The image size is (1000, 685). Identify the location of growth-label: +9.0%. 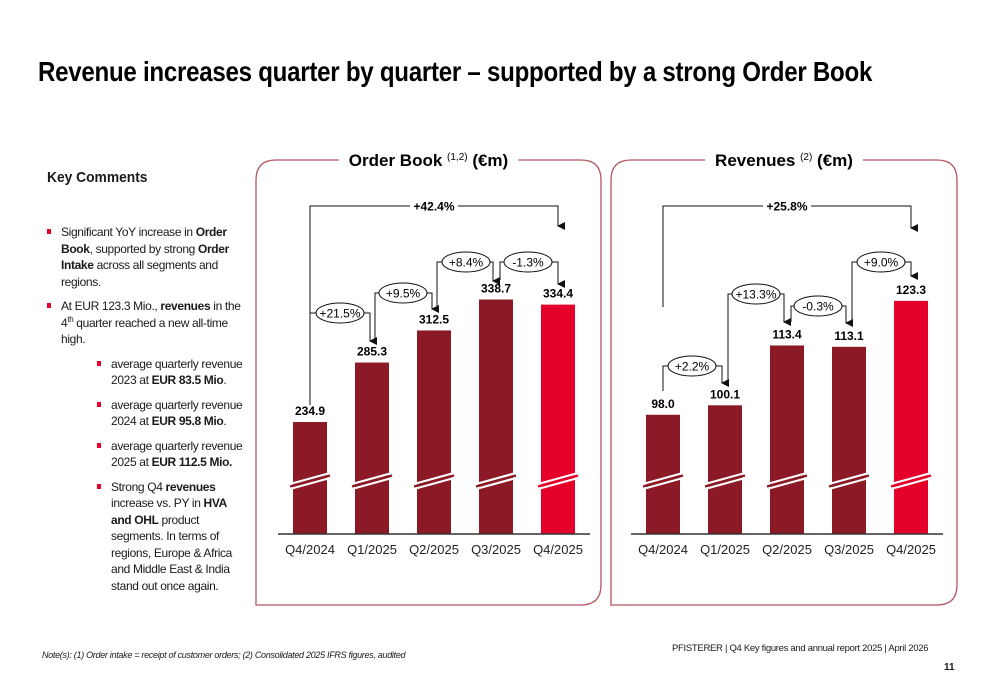
(881, 263).